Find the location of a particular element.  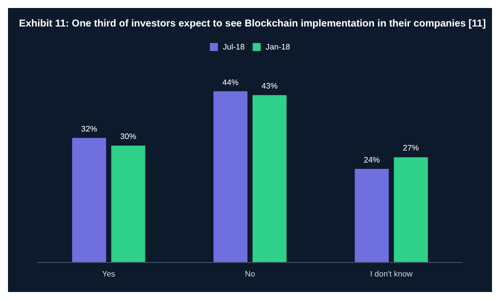

x-tick-label: I don't know is located at coordinates (391, 274).